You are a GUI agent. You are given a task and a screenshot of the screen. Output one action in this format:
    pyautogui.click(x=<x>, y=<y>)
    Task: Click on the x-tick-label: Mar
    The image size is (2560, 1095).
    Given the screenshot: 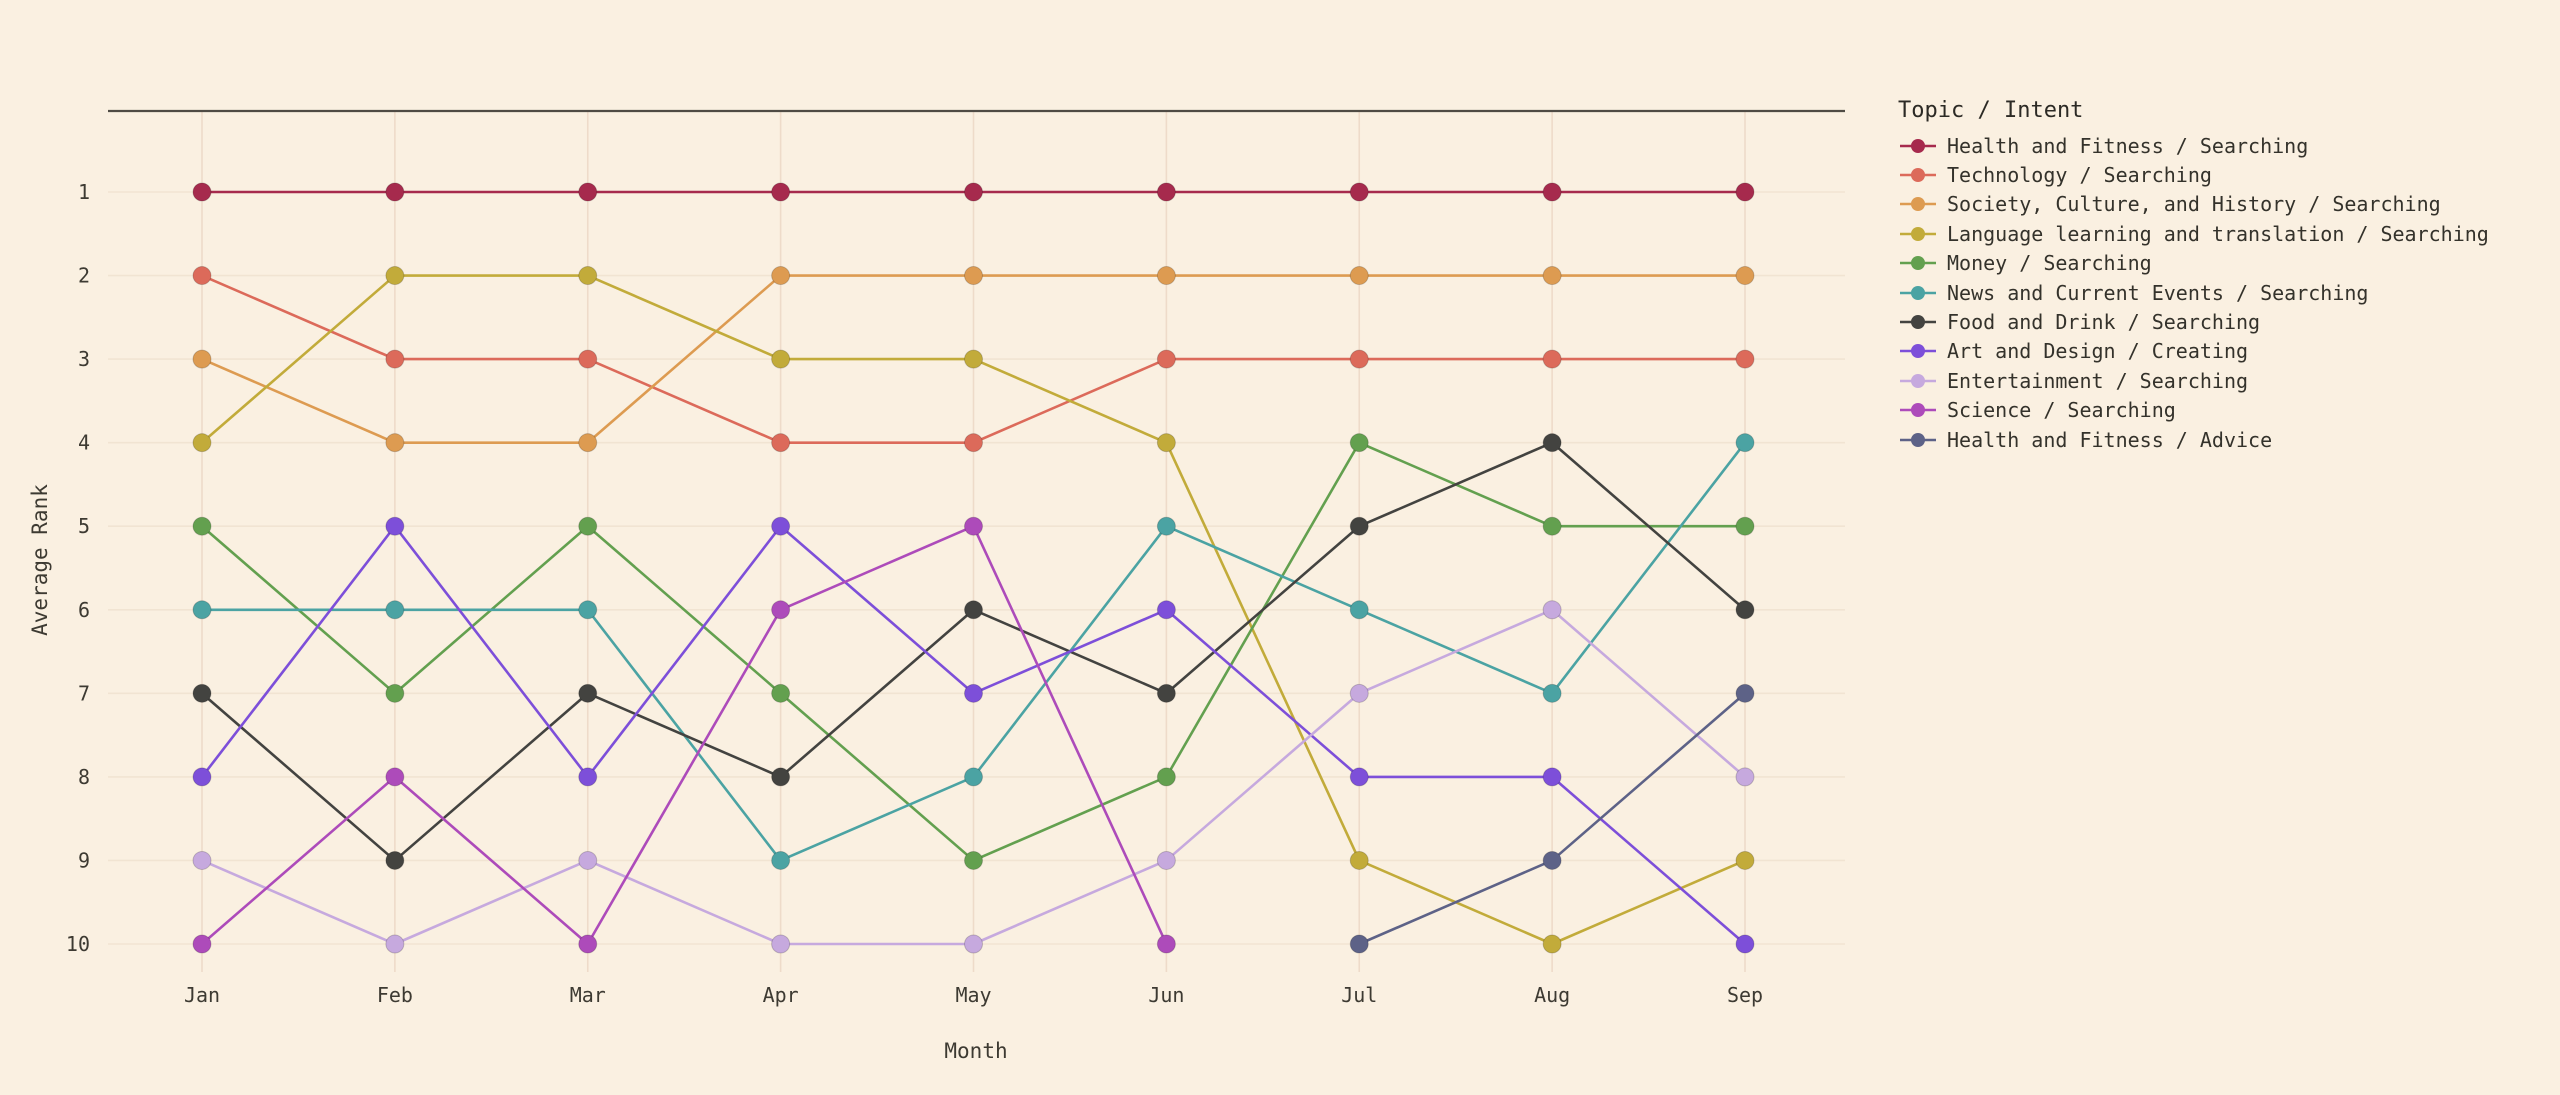 What is the action you would take?
    pyautogui.click(x=588, y=995)
    